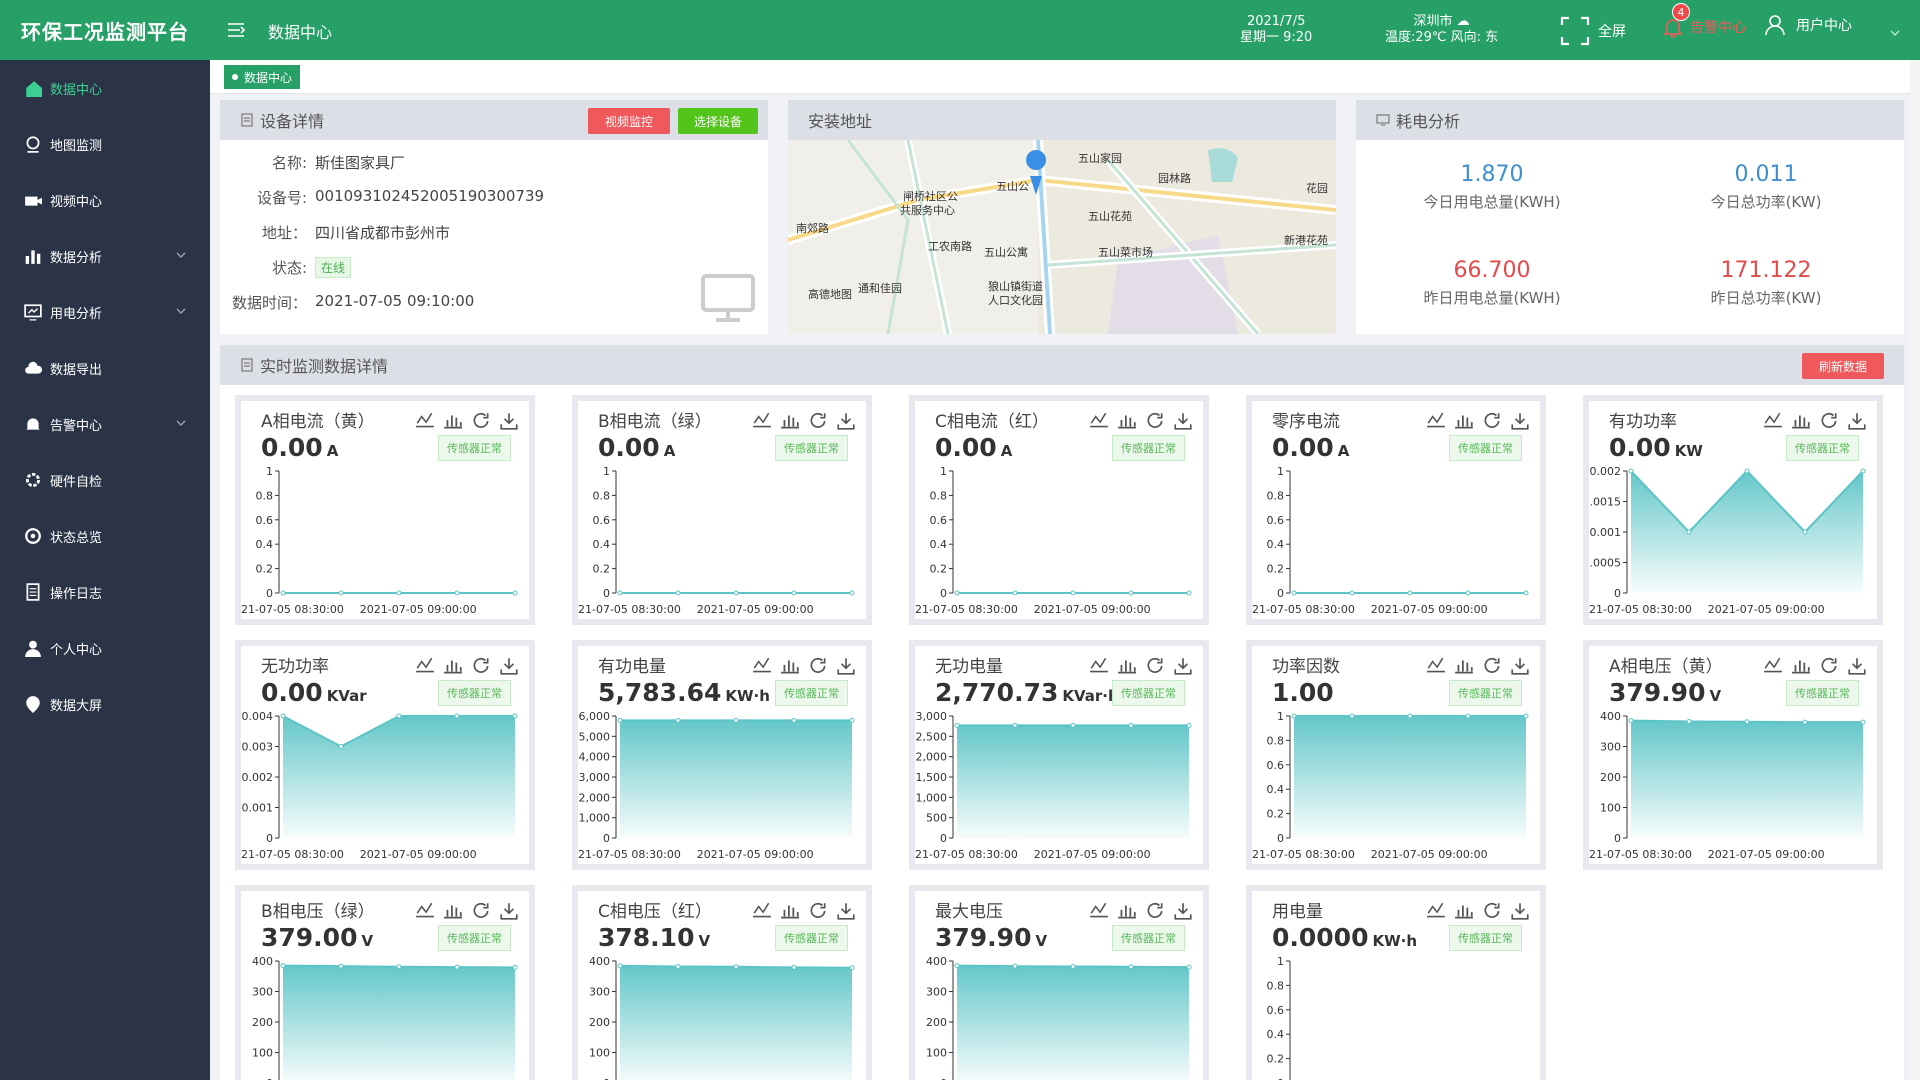 This screenshot has width=1920, height=1080. What do you see at coordinates (105, 592) in the screenshot?
I see `sidebar-item-9: 操作日志` at bounding box center [105, 592].